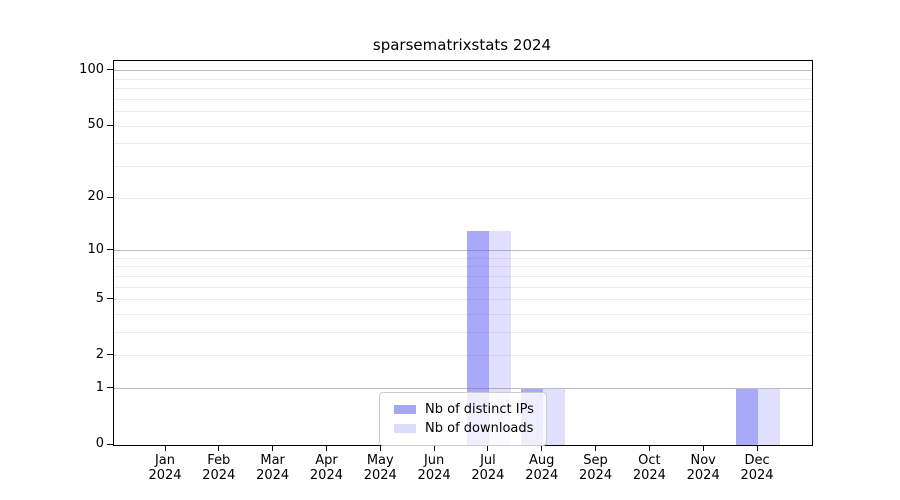 This screenshot has height=500, width=900. What do you see at coordinates (596, 468) in the screenshot?
I see `x-tick-label-sep: Sep 2024` at bounding box center [596, 468].